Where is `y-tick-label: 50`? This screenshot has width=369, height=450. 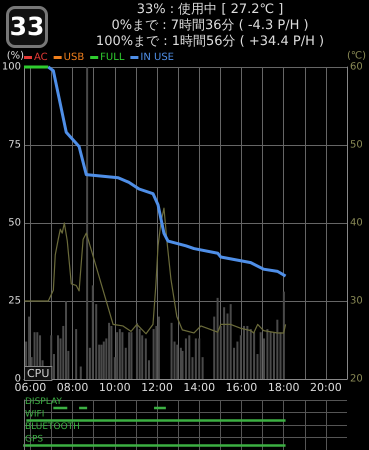
y-tick-label: 50 is located at coordinates (14, 223).